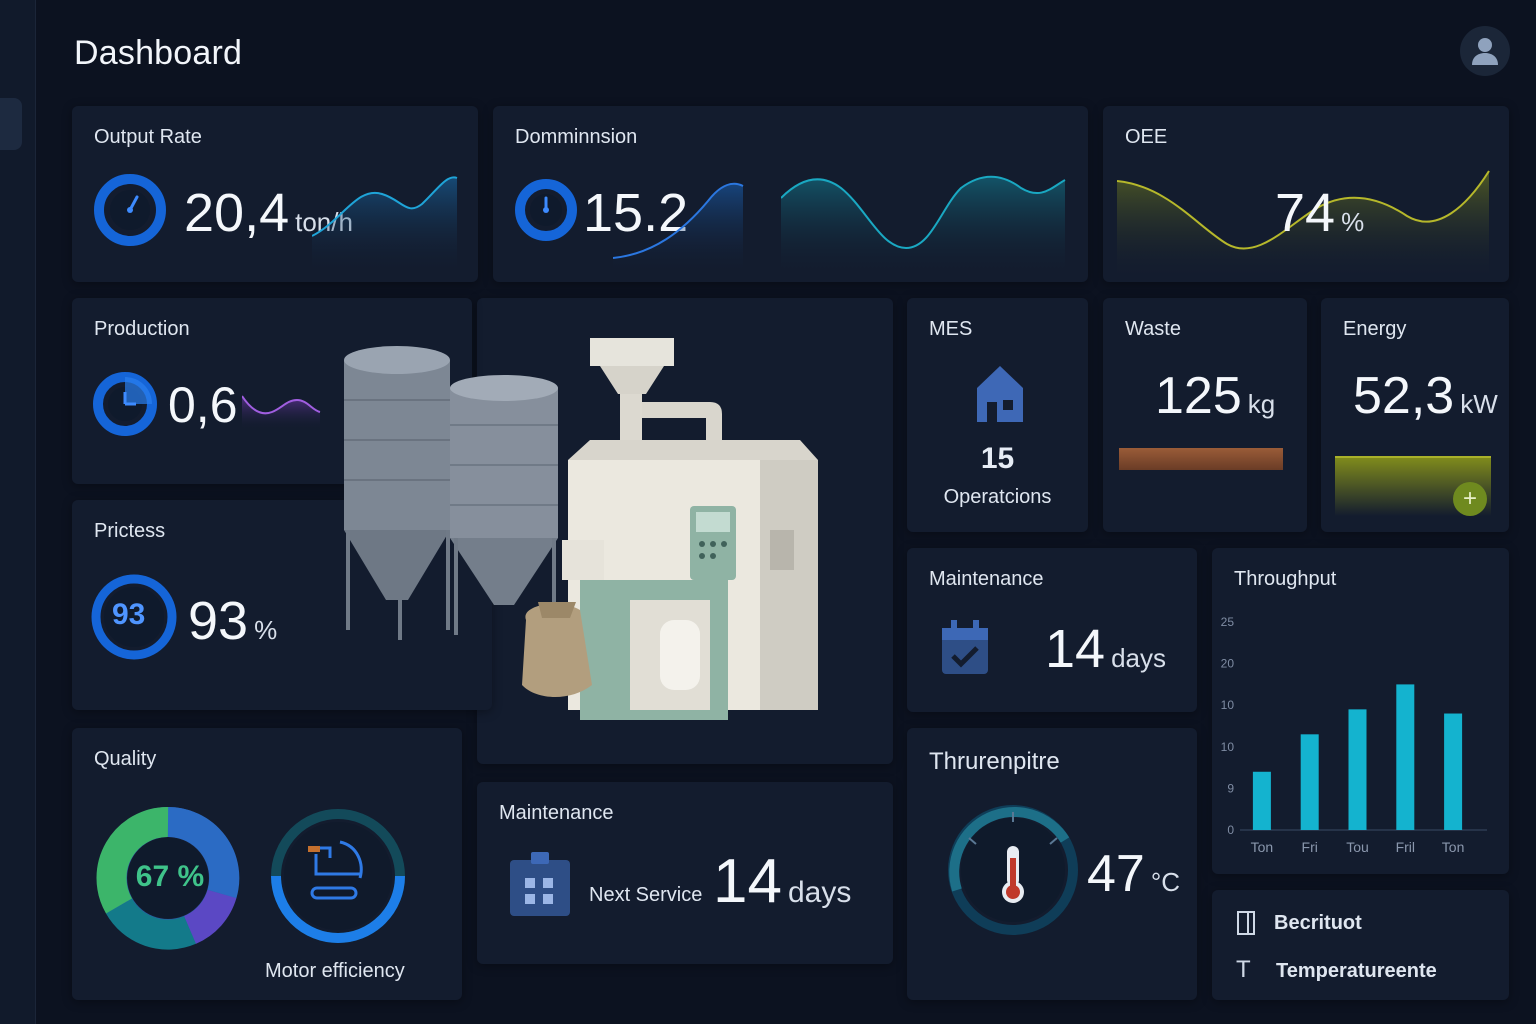 The height and width of the screenshot is (1024, 1536). What do you see at coordinates (142, 329) in the screenshot?
I see `production-title: Production` at bounding box center [142, 329].